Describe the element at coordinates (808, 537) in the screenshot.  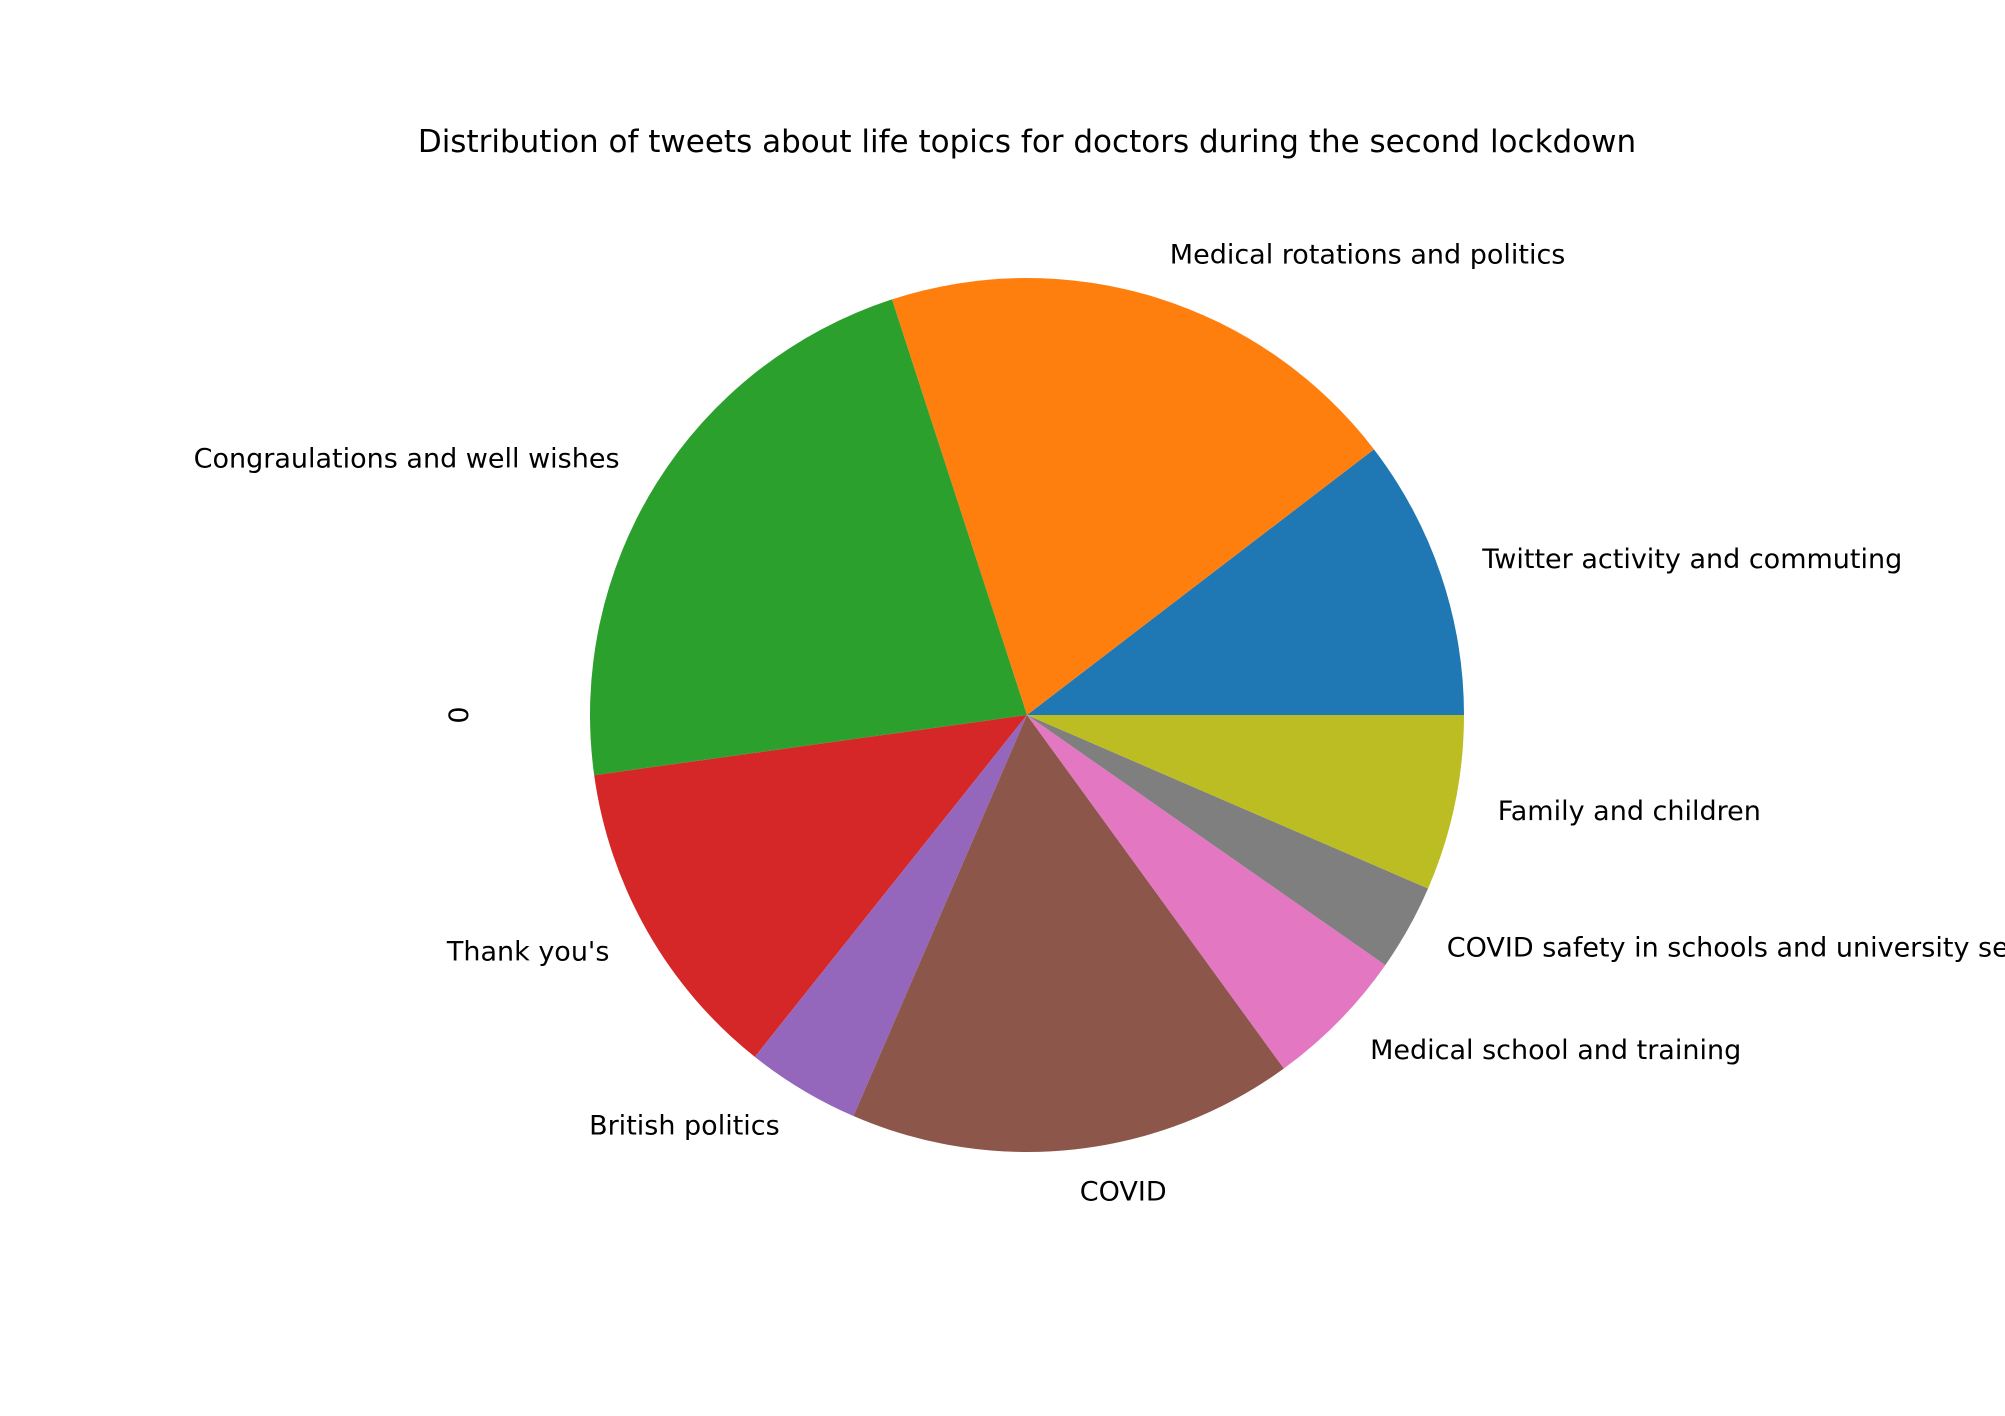
I see `pie-slice-congraulations-and-well-wishes` at that location.